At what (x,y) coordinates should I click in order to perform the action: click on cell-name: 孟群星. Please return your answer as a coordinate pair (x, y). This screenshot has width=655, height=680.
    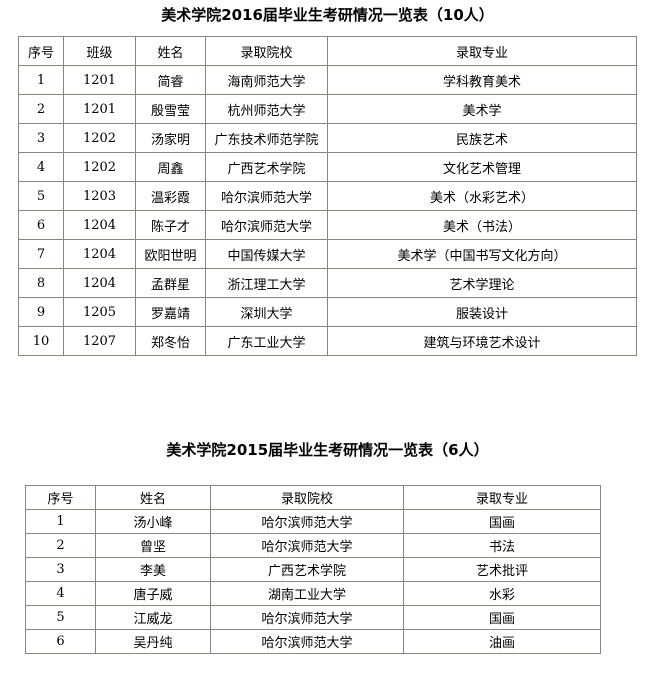
    Looking at the image, I should click on (170, 283).